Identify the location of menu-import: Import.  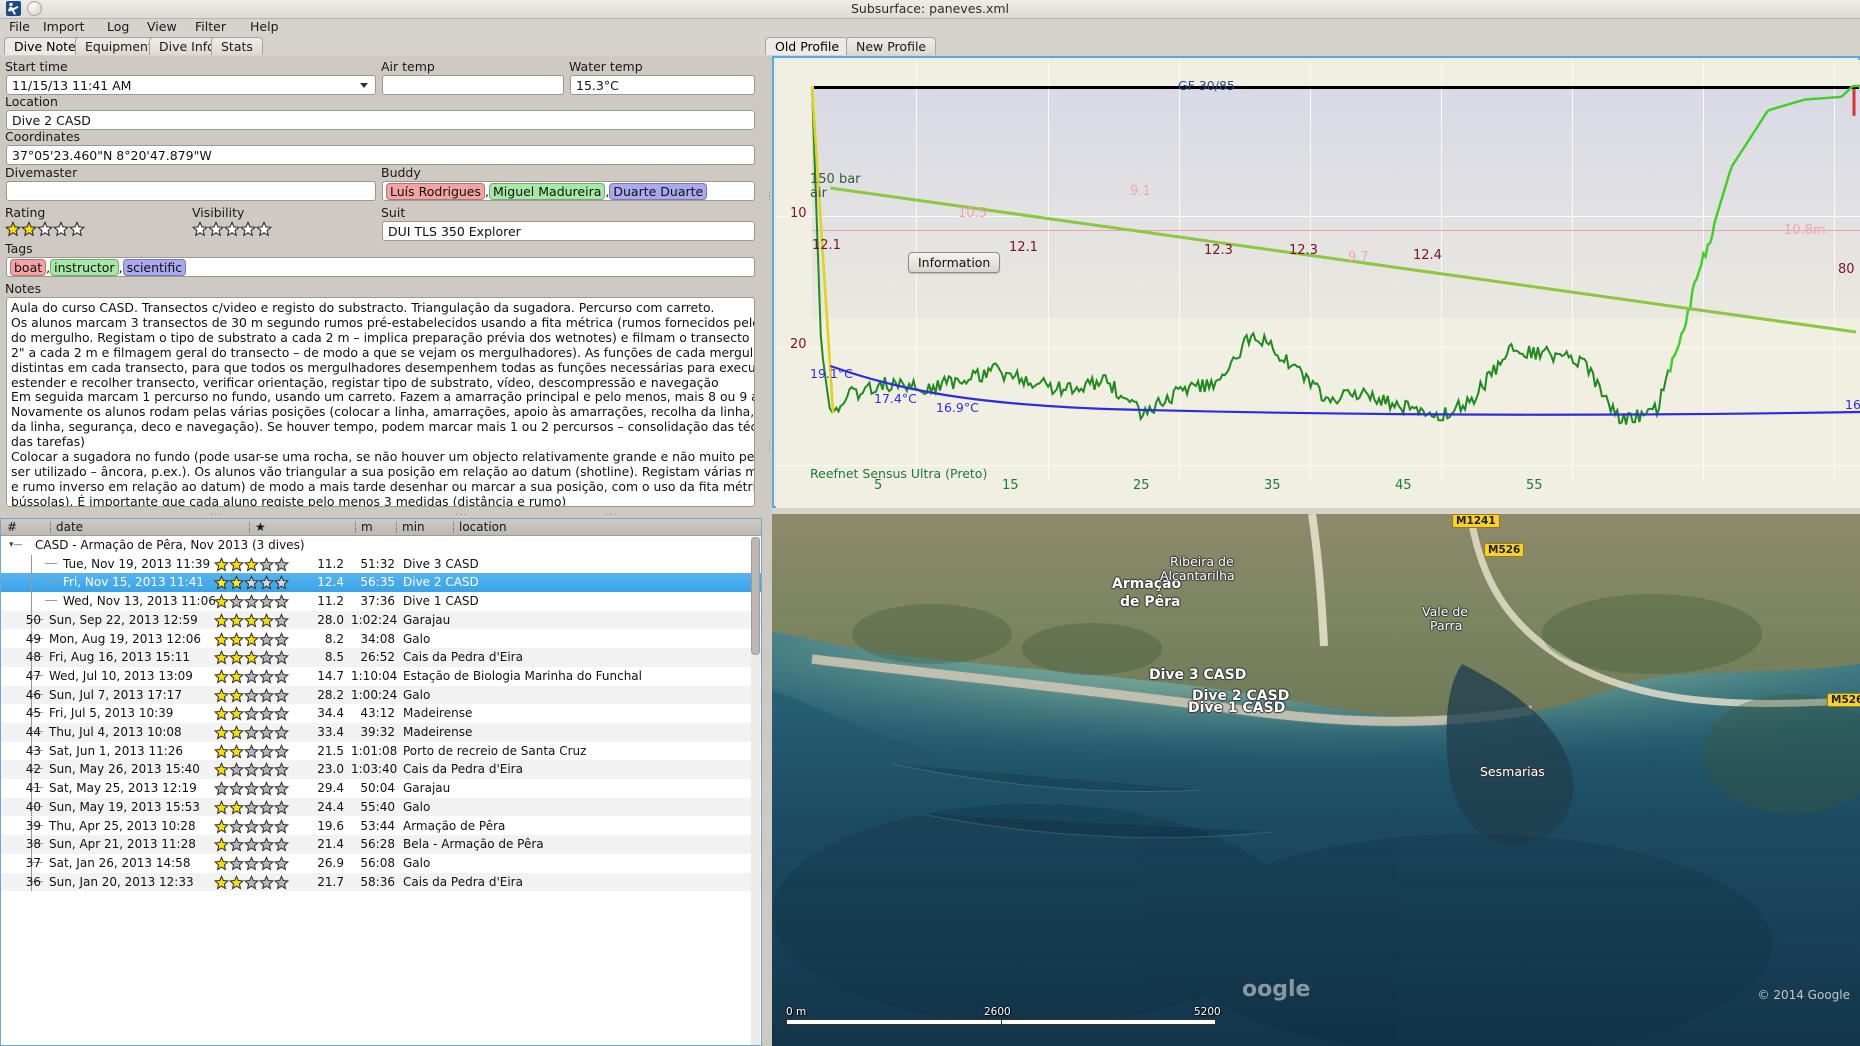
(64, 26).